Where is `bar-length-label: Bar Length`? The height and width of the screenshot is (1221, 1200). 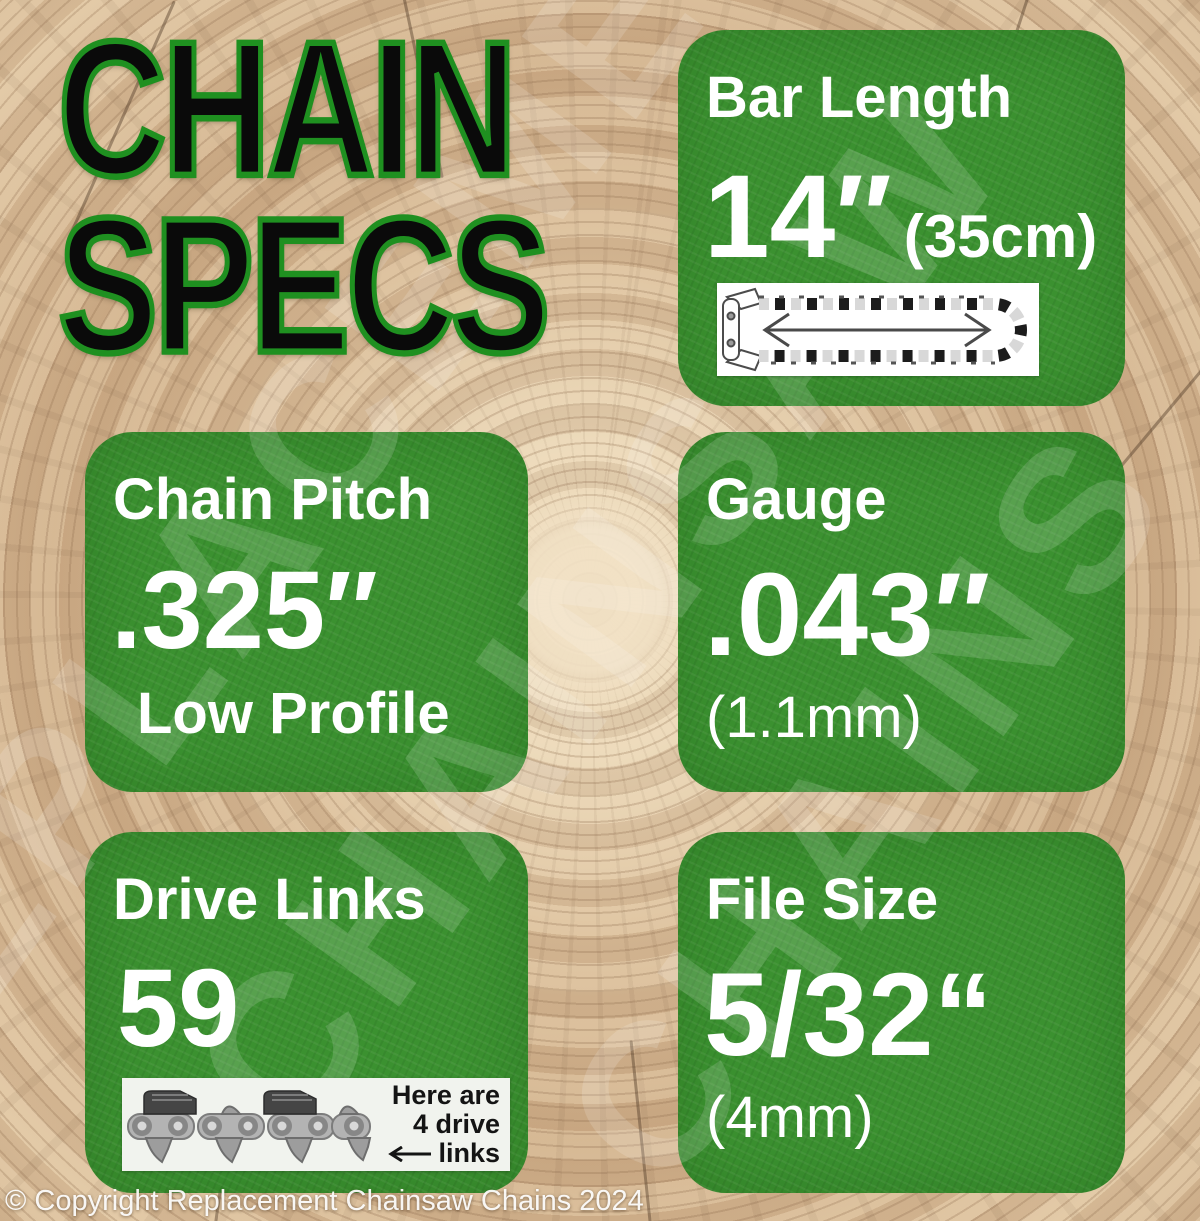
bar-length-label: Bar Length is located at coordinates (859, 97).